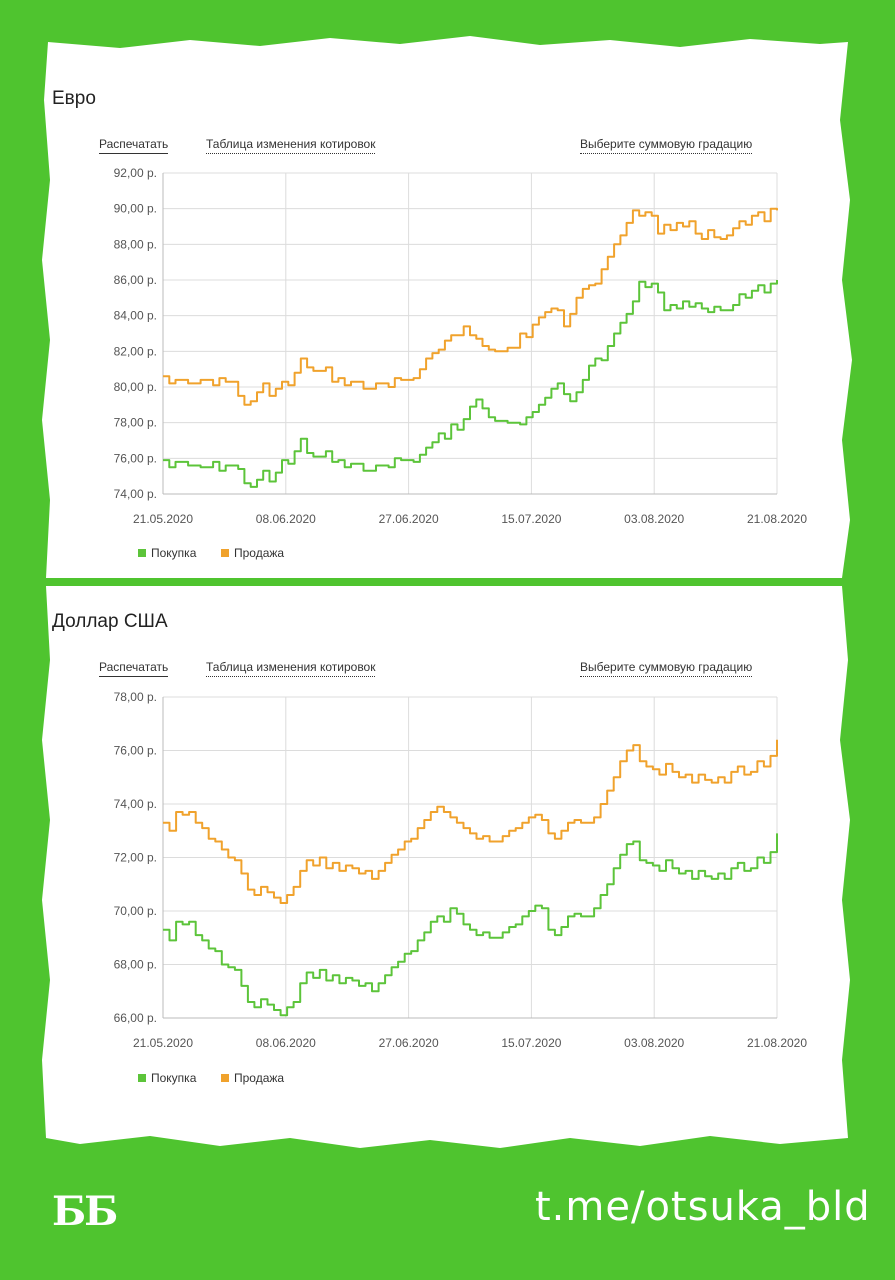 The width and height of the screenshot is (895, 1280). What do you see at coordinates (225, 1078) in the screenshot?
I see `legend-swatch-sell-usd` at bounding box center [225, 1078].